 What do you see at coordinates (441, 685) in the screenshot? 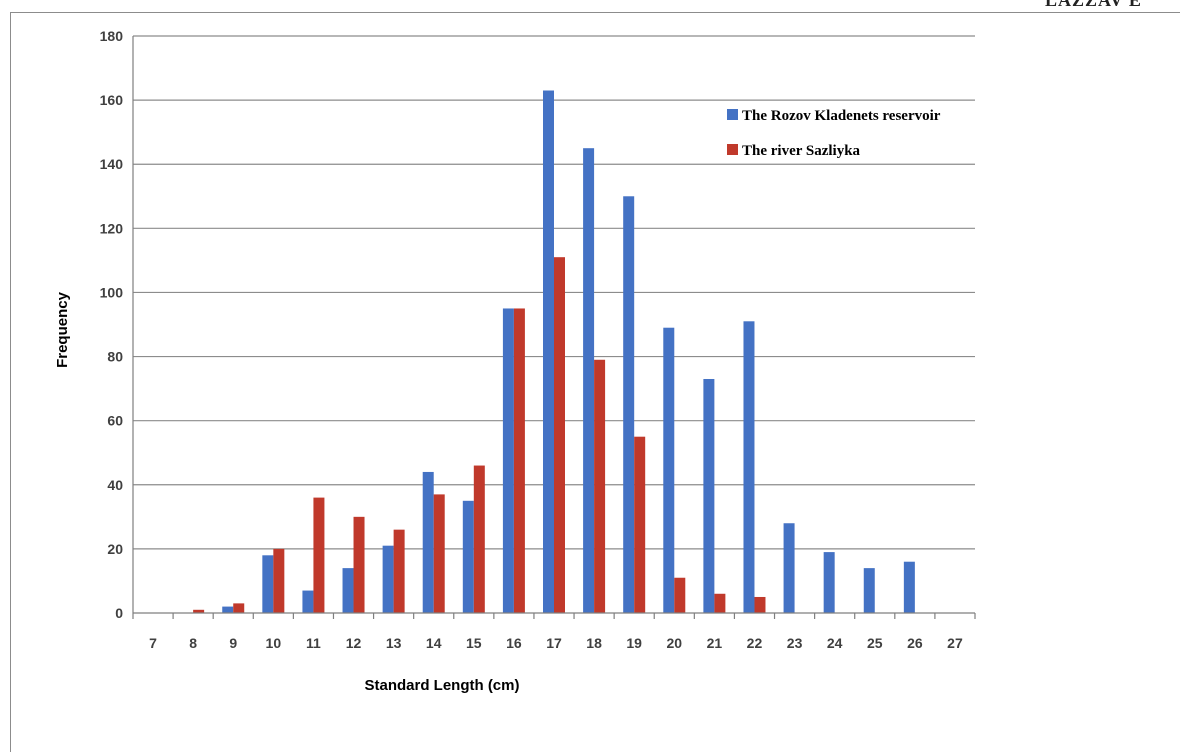
I see `x-axis-title: Standard Length (cm)` at bounding box center [441, 685].